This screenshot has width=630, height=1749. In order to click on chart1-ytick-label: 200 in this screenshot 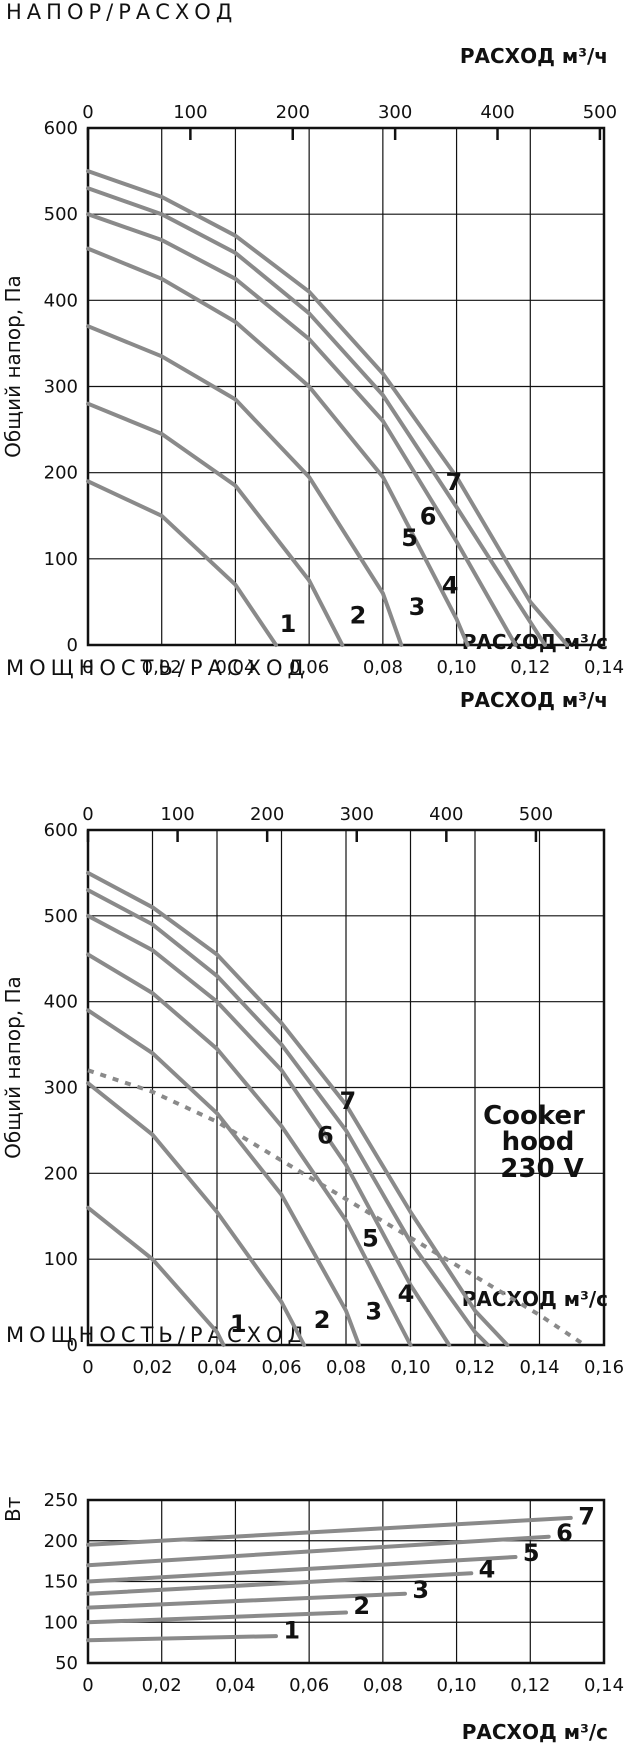, I will do `click(61, 473)`.